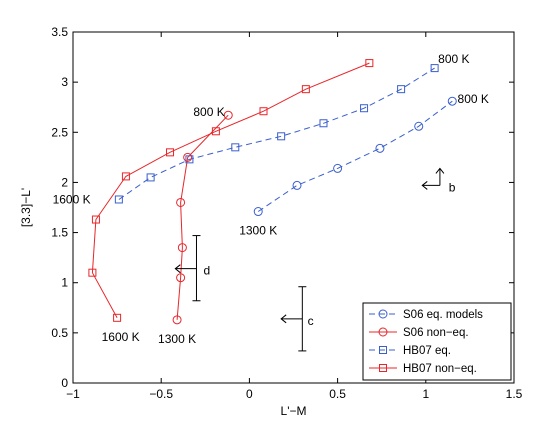 The image size is (560, 421). I want to click on vector-b-arrowhead-left, so click(424, 185).